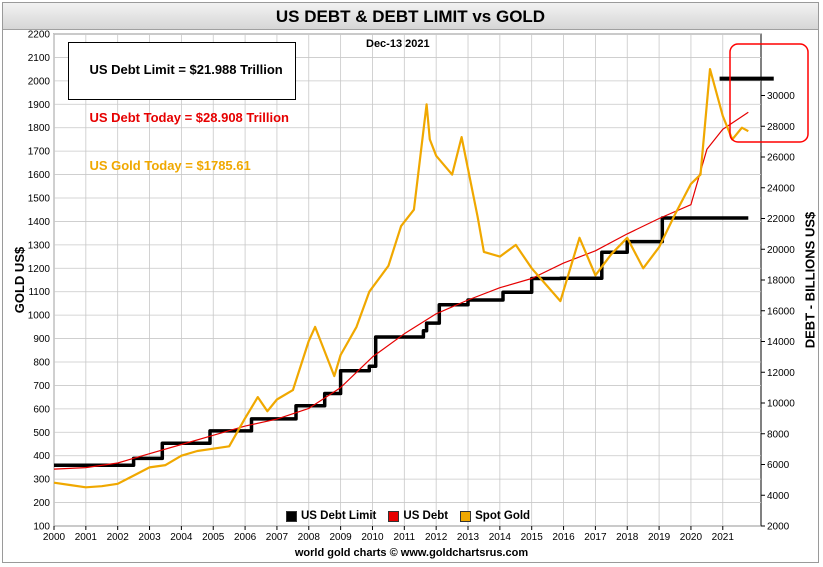  Describe the element at coordinates (39, 58) in the screenshot. I see `y-tick-label-left: 2100` at that location.